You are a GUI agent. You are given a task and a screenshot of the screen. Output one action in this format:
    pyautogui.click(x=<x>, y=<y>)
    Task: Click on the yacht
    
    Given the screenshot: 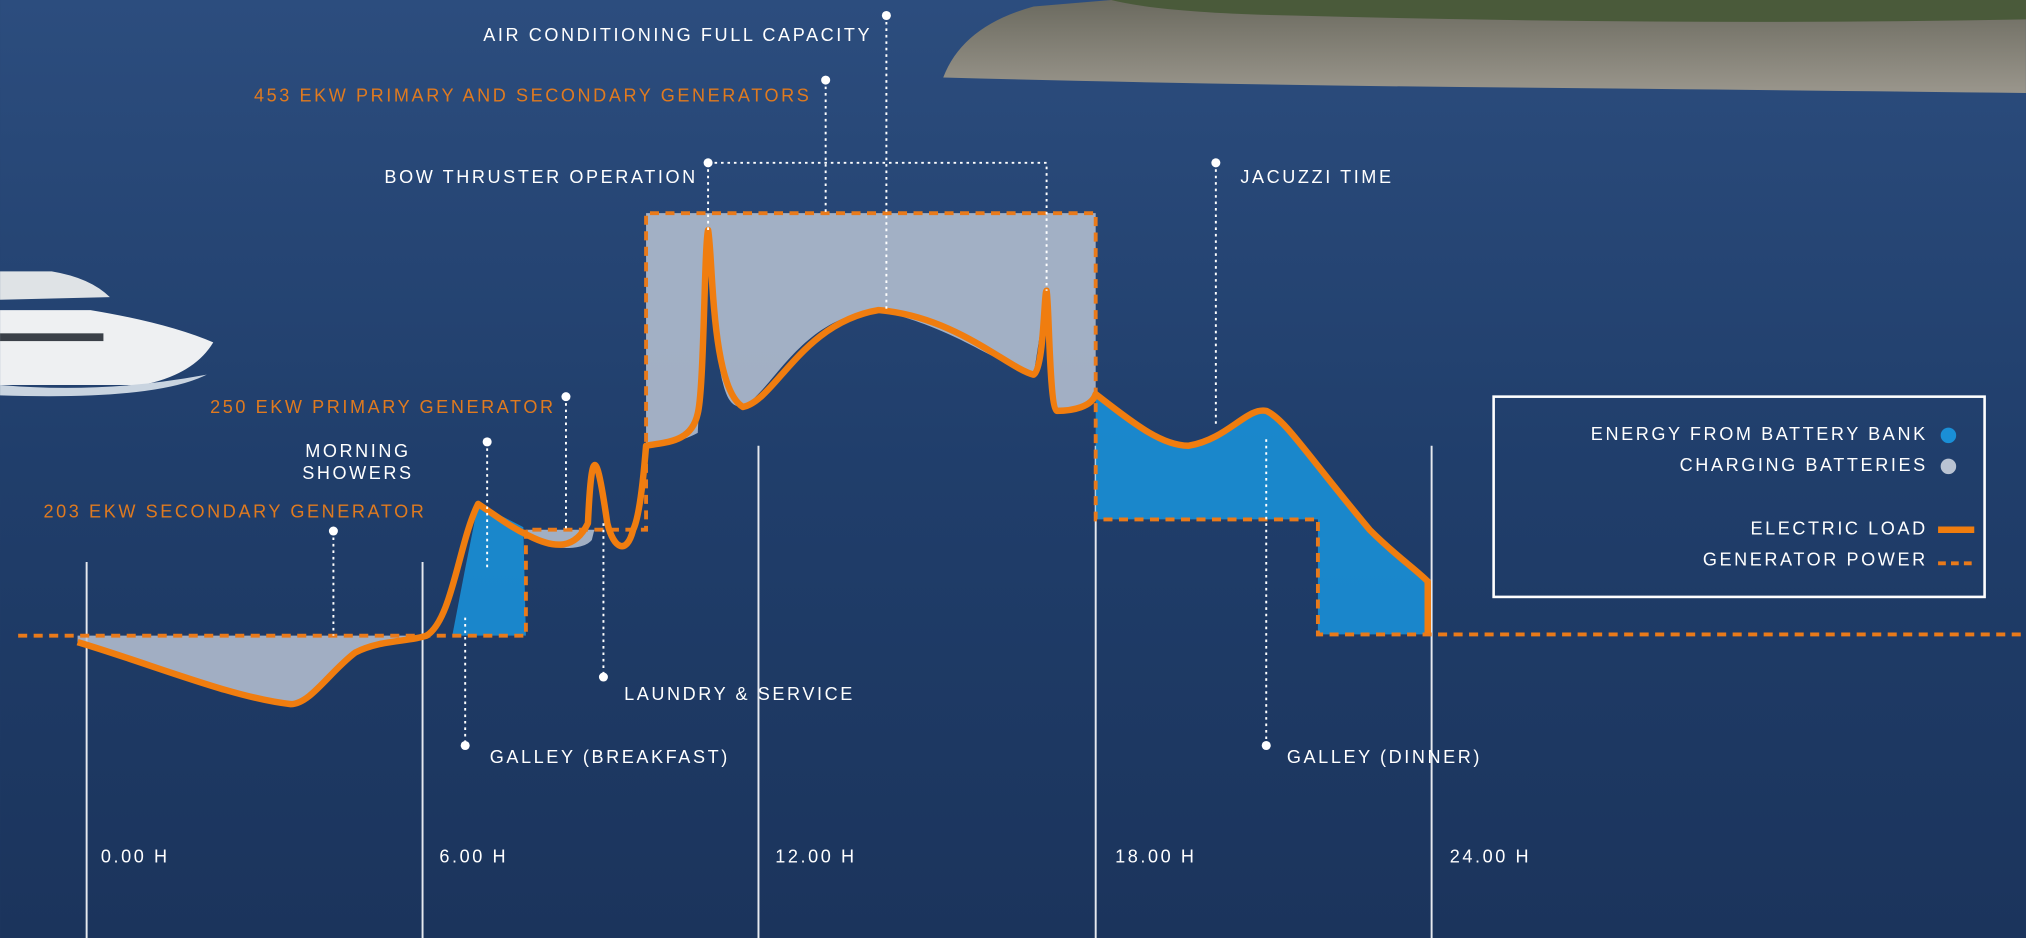 What is the action you would take?
    pyautogui.click(x=107, y=334)
    